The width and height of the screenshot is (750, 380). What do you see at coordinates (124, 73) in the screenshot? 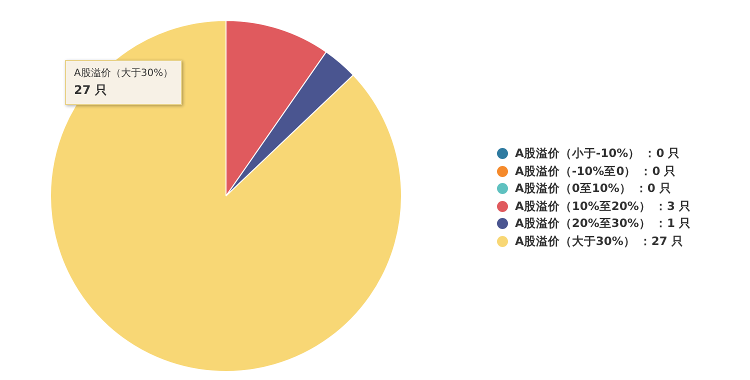
I see `slice-label: A股溢价（大于30%）` at bounding box center [124, 73].